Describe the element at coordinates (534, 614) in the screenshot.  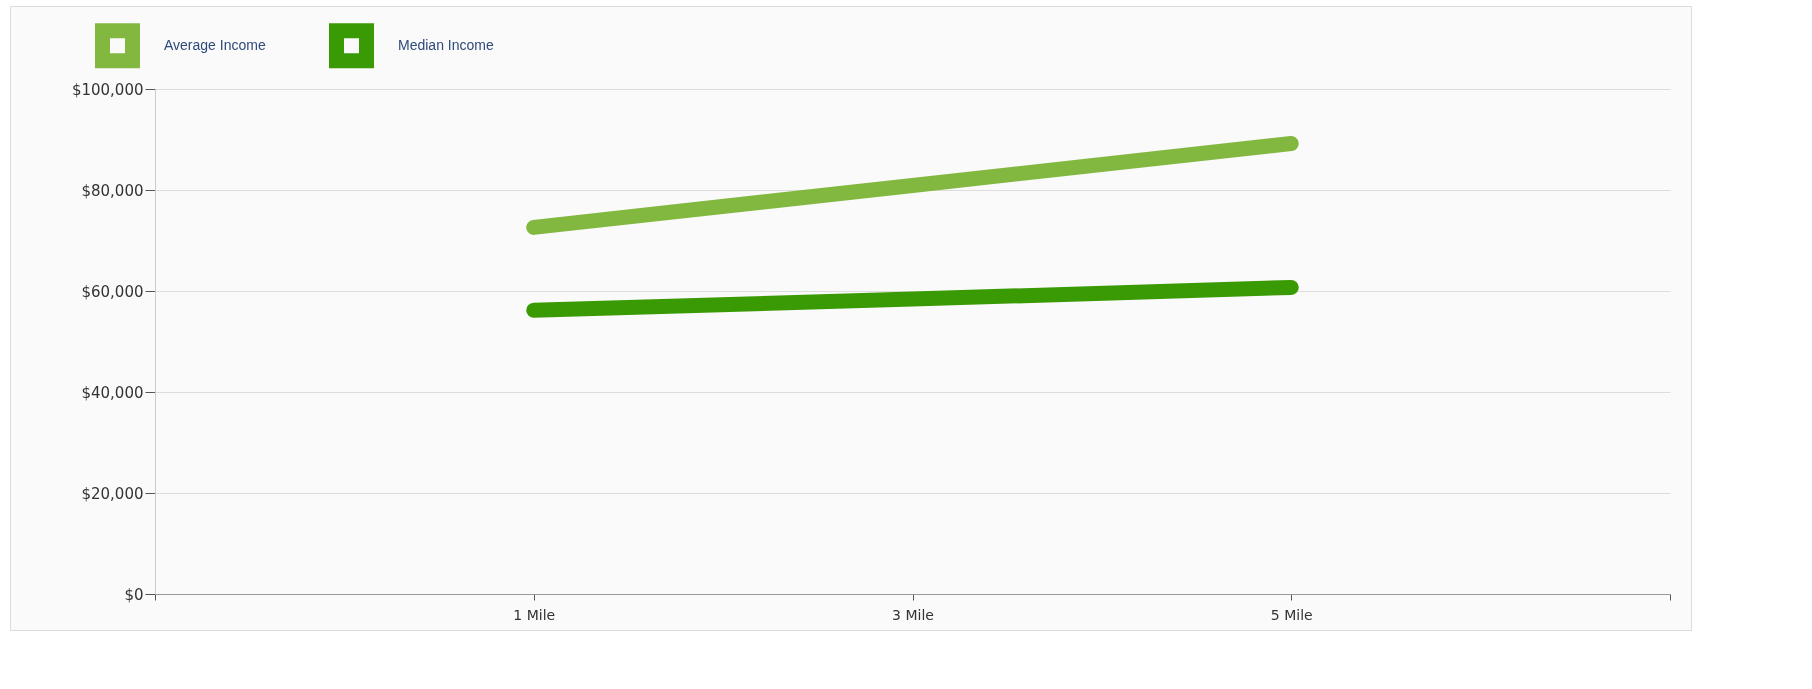
I see `x-tick-label: 1 Mile` at that location.